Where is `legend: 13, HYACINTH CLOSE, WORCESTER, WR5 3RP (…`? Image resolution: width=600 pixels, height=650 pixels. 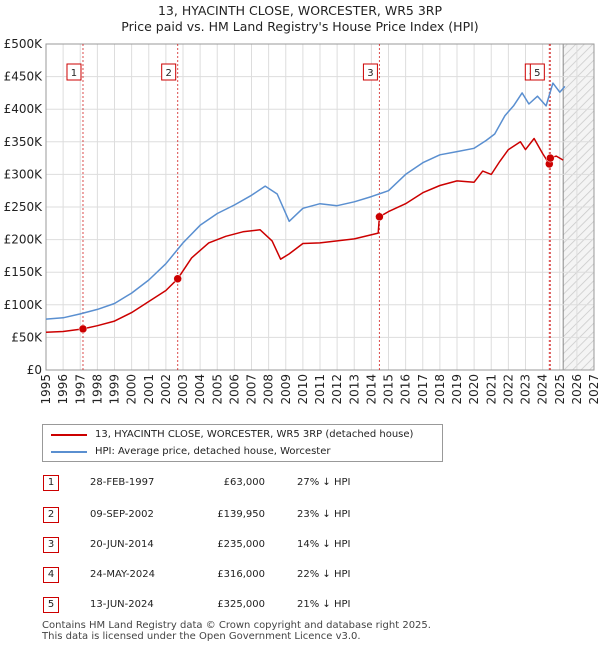 legend: 13, HYACINTH CLOSE, WORCESTER, WR5 3RP (… is located at coordinates (242, 443).